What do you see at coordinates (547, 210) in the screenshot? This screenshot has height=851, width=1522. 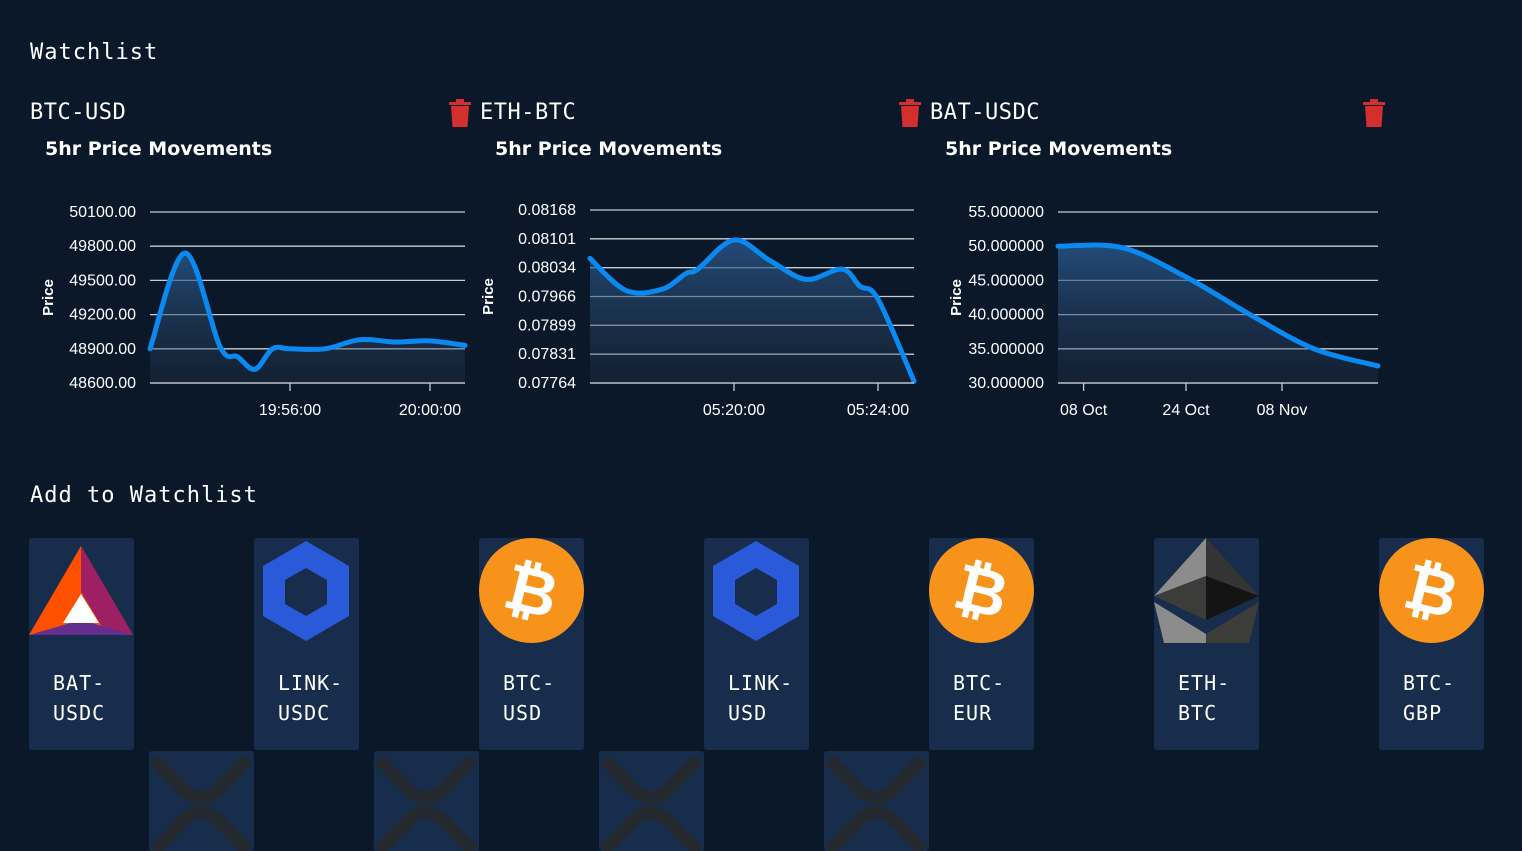 I see `y-tick-label: 0.08168` at bounding box center [547, 210].